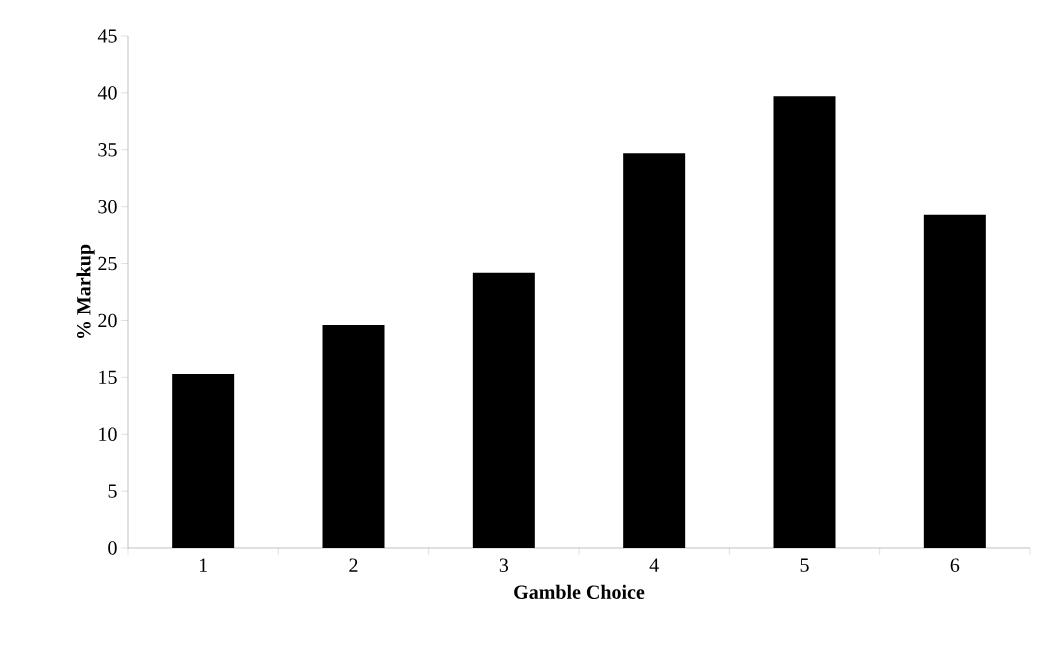  I want to click on x-tick-label: 2, so click(353, 565).